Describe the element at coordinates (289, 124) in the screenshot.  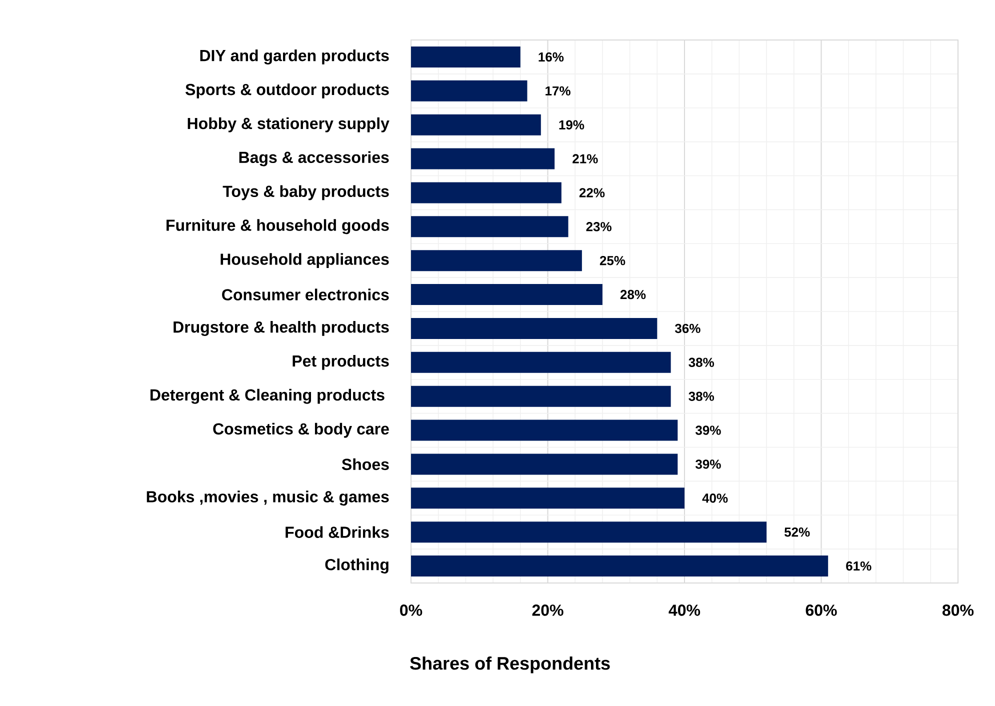
I see `y-tick-label: Hobby & stationery supply` at that location.